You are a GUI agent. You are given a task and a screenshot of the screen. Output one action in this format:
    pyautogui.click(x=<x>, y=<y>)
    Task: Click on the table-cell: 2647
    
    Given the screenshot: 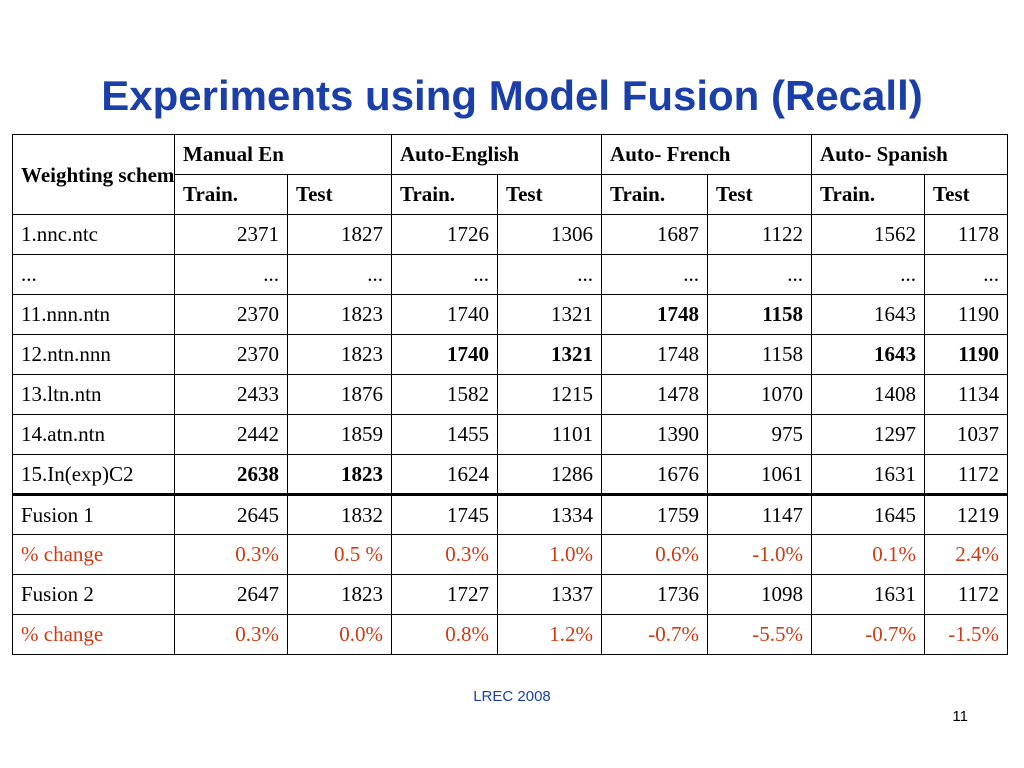 What is the action you would take?
    pyautogui.click(x=231, y=594)
    